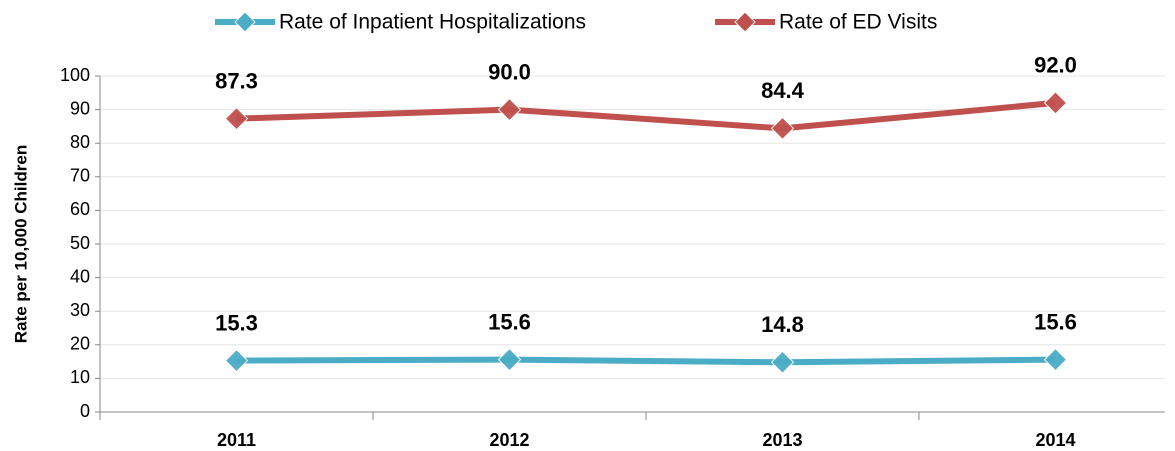 Image resolution: width=1175 pixels, height=451 pixels. Describe the element at coordinates (1055, 440) in the screenshot. I see `x-tick-label: 2014` at that location.